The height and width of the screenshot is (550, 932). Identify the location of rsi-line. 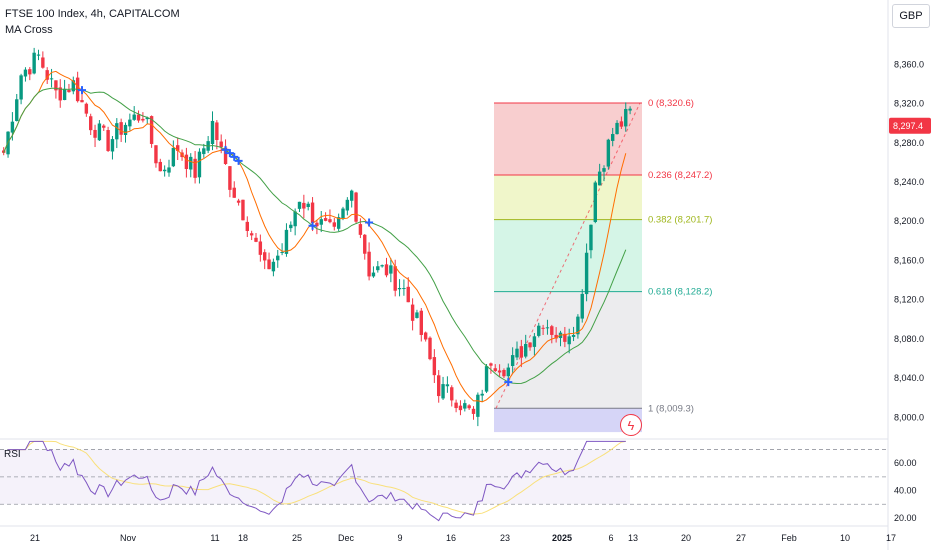
(317, 481).